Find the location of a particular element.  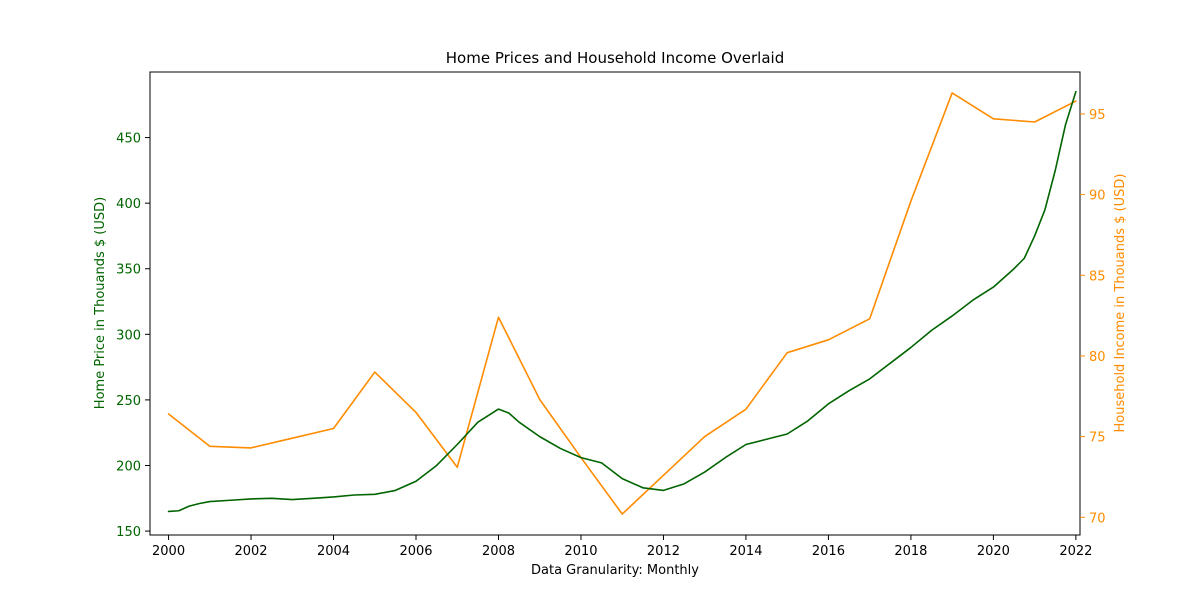

left-y-tick-label: 250 is located at coordinates (128, 401).